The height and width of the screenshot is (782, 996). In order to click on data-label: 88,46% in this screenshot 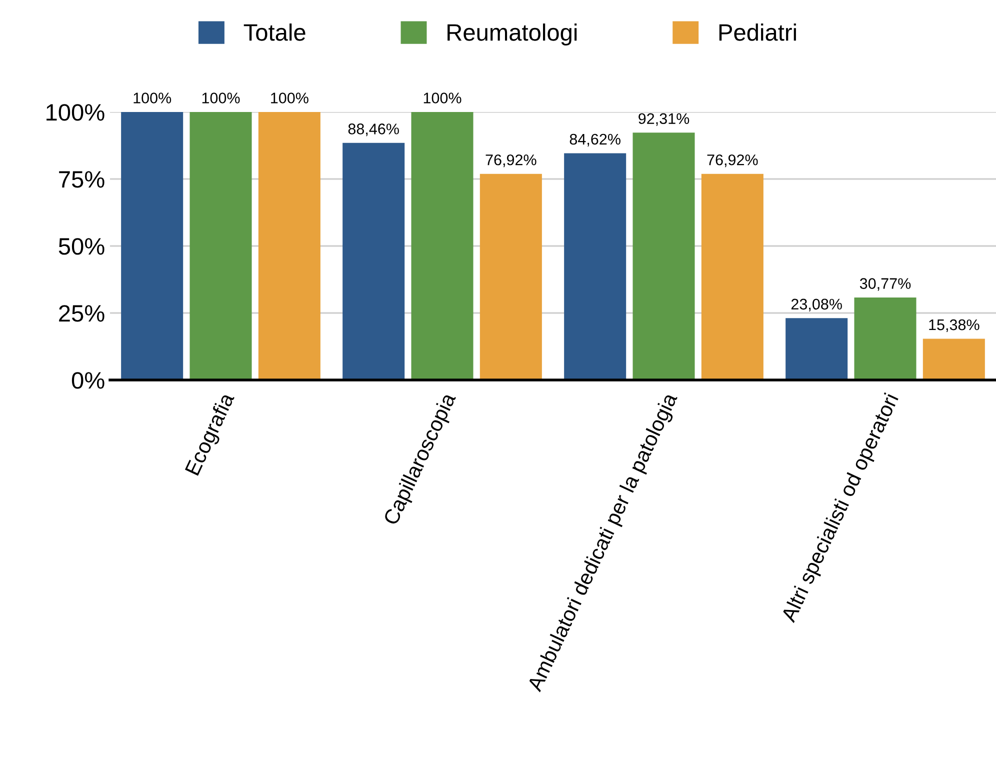, I will do `click(373, 130)`.